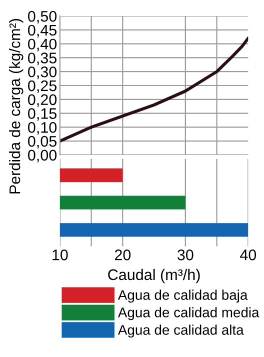 The image size is (264, 357). Describe the element at coordinates (122, 255) in the screenshot. I see `x-tick-label: 20` at that location.